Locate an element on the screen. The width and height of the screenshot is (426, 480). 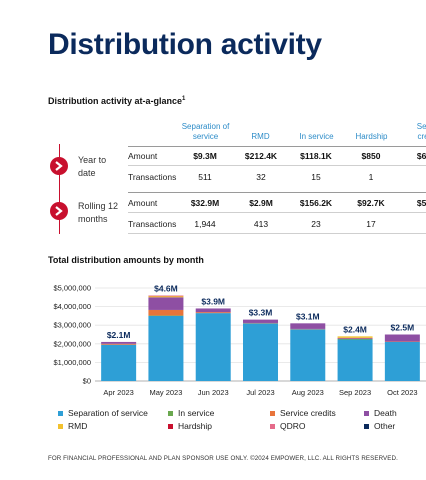
legend-item: Service credits is located at coordinates (303, 413).